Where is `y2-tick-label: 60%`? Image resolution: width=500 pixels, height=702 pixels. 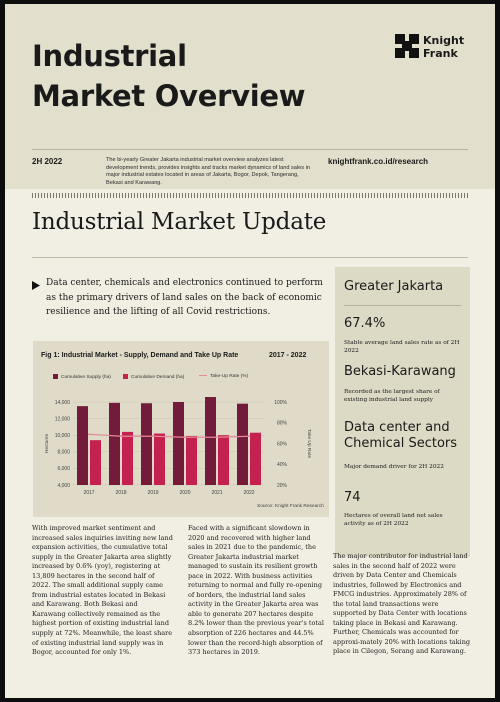
y2-tick-label: 60% is located at coordinates (282, 444).